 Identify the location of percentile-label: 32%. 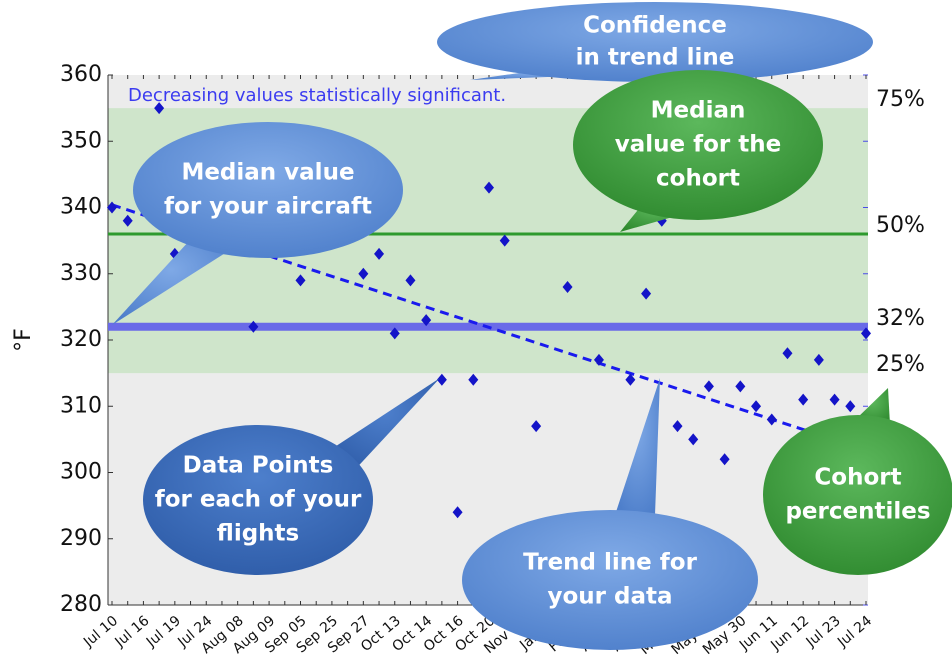
(900, 318).